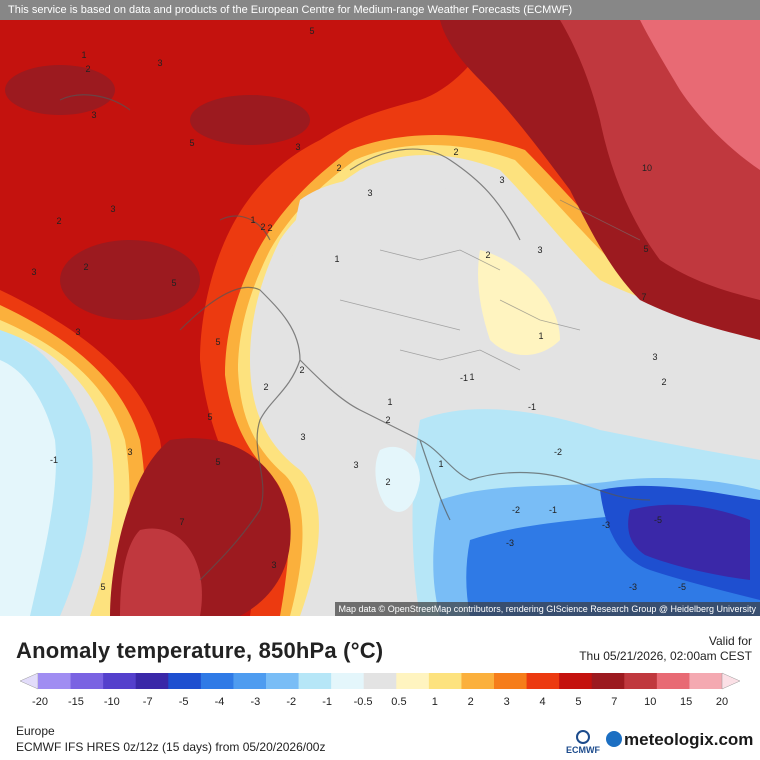 This screenshot has height=760, width=760. Describe the element at coordinates (583, 750) in the screenshot. I see `ecmwf-wordmark: ECMWF` at that location.